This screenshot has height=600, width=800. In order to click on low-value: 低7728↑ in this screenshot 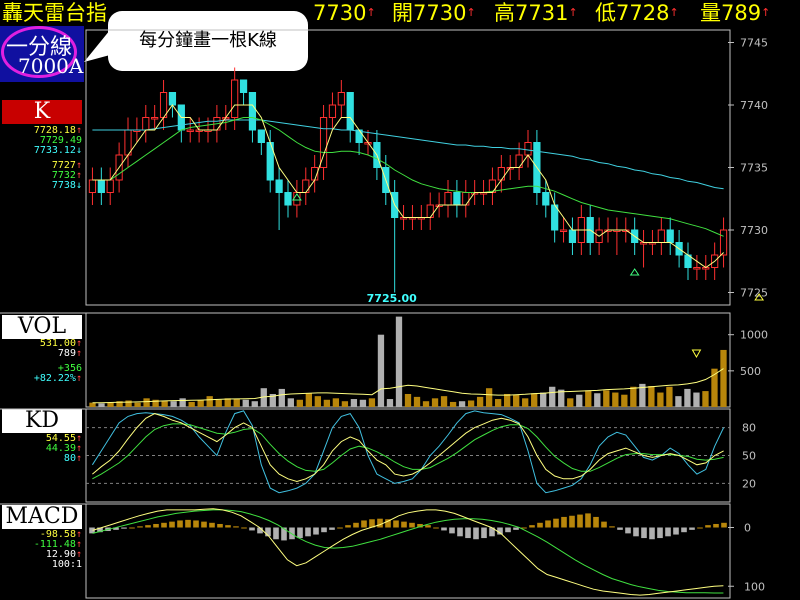, I will do `click(637, 13)`.